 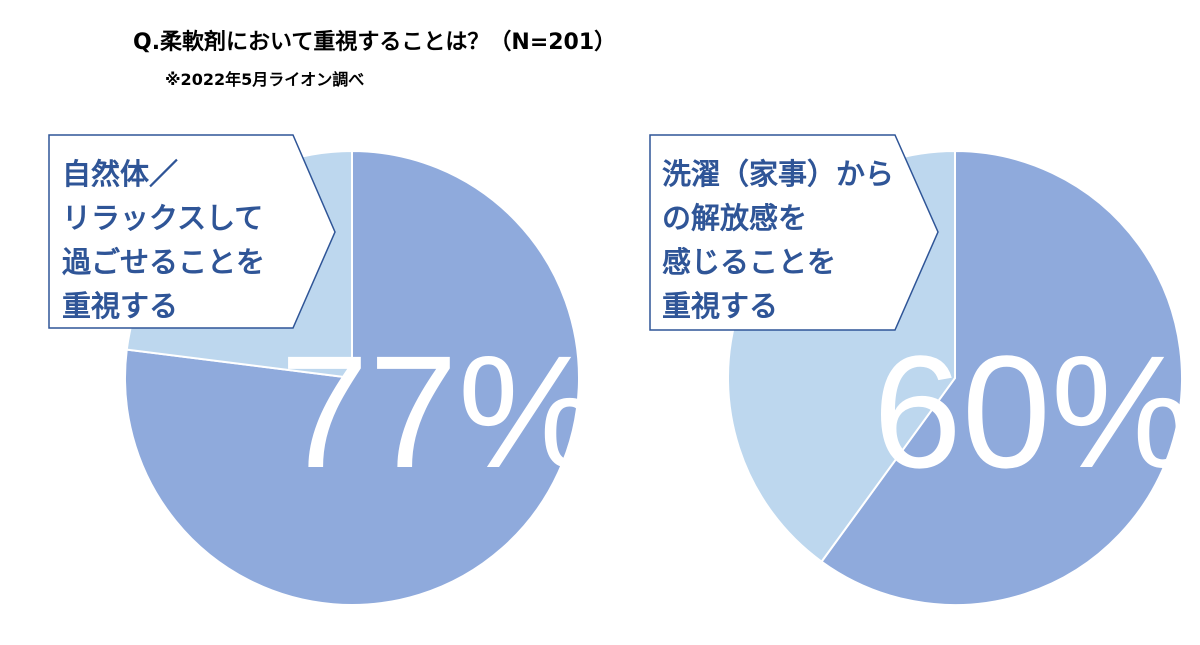 I want to click on pie1-callout-box, so click(x=192, y=231).